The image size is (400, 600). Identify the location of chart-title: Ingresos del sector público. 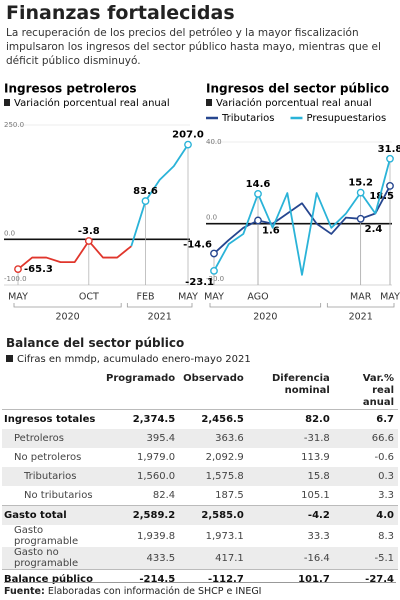
(297, 89).